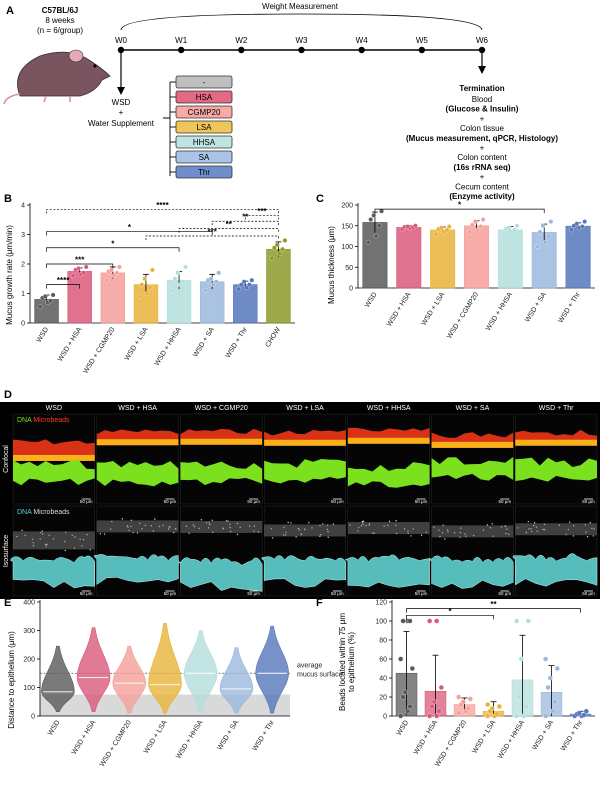 The width and height of the screenshot is (600, 793). What do you see at coordinates (493, 604) in the screenshot?
I see `significance-label: **` at bounding box center [493, 604].